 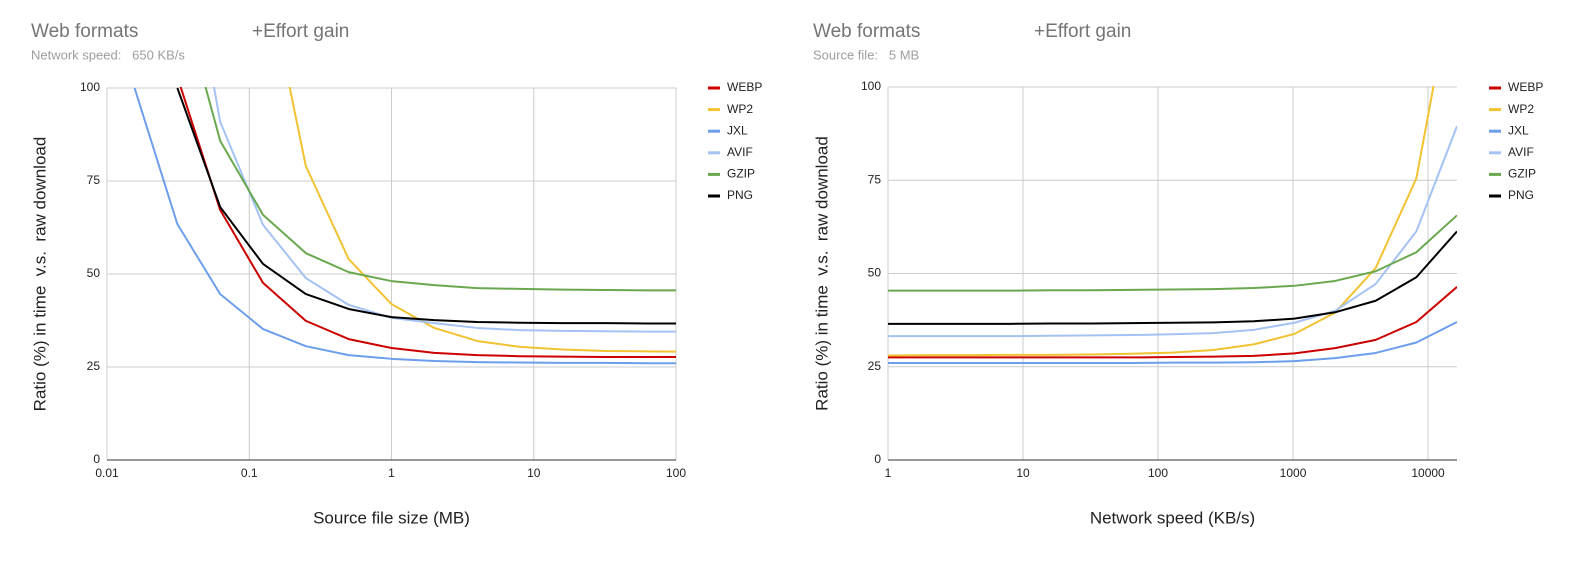 I want to click on x-tick-label: 0.01, so click(x=107, y=473).